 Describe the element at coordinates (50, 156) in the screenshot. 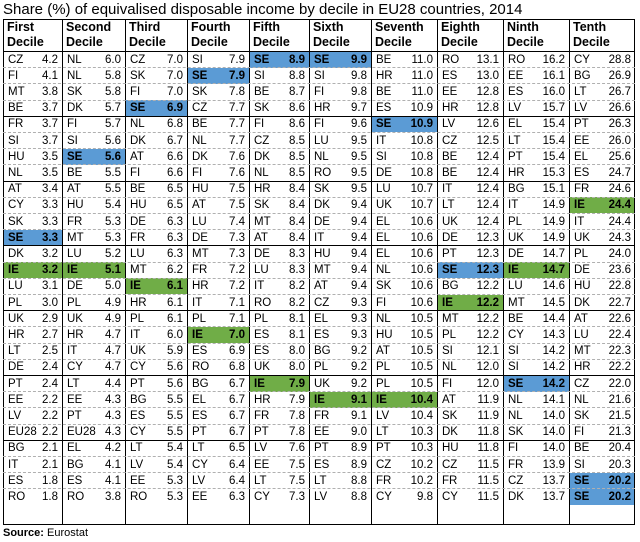

I see `share-value: 3.5` at that location.